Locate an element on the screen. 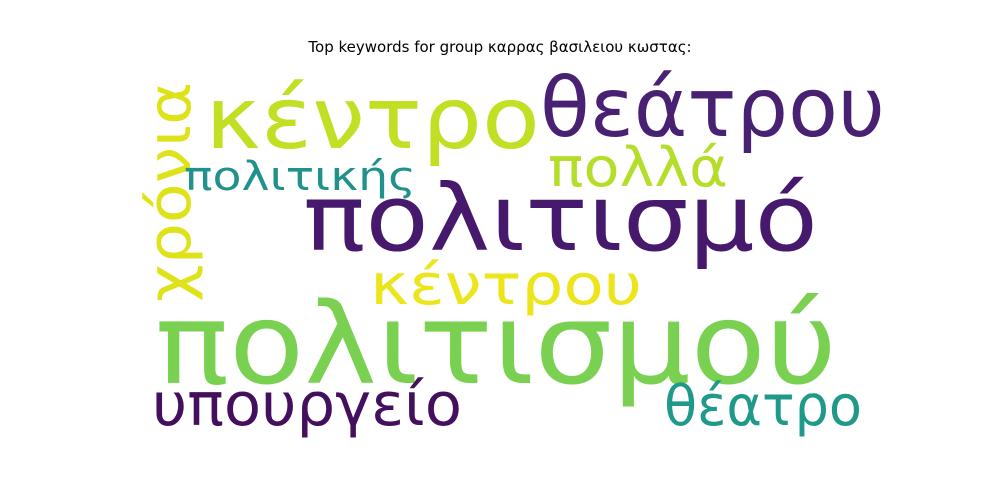 This screenshot has width=1000, height=500. word-xronia: χρόνια is located at coordinates (170, 192).